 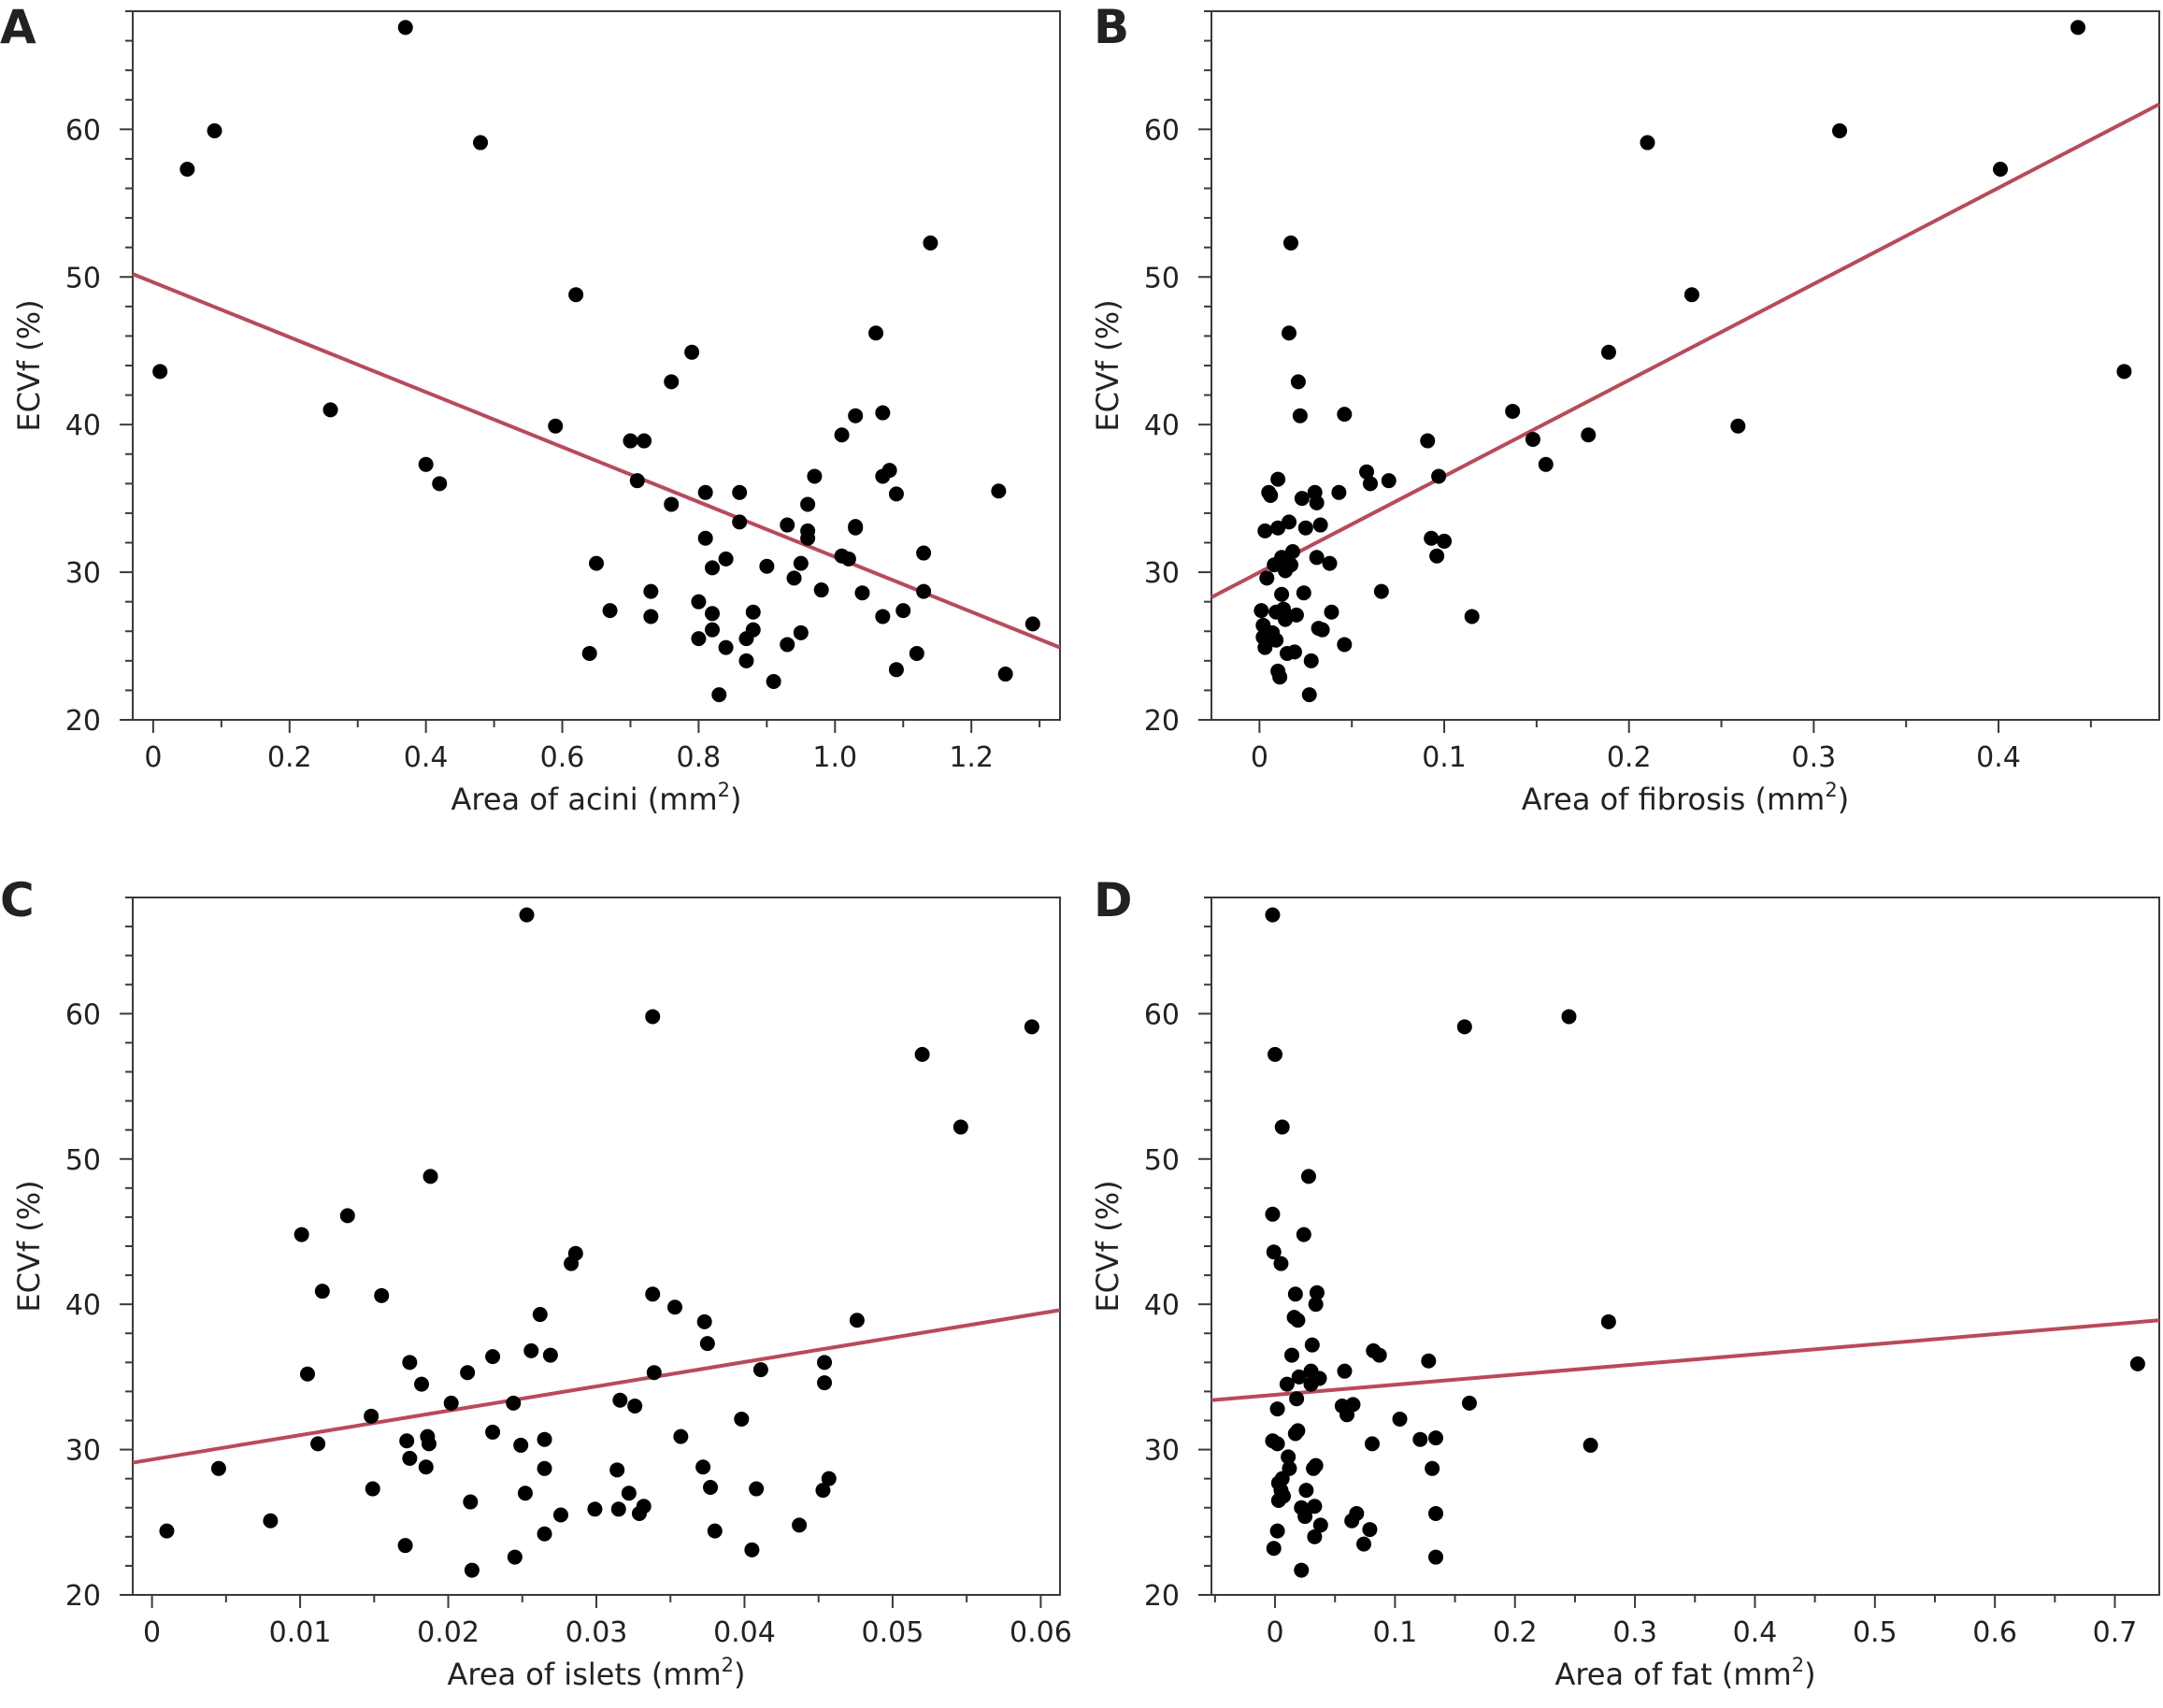 I want to click on x-axis-label: Area of islets (mm2), so click(x=596, y=1673).